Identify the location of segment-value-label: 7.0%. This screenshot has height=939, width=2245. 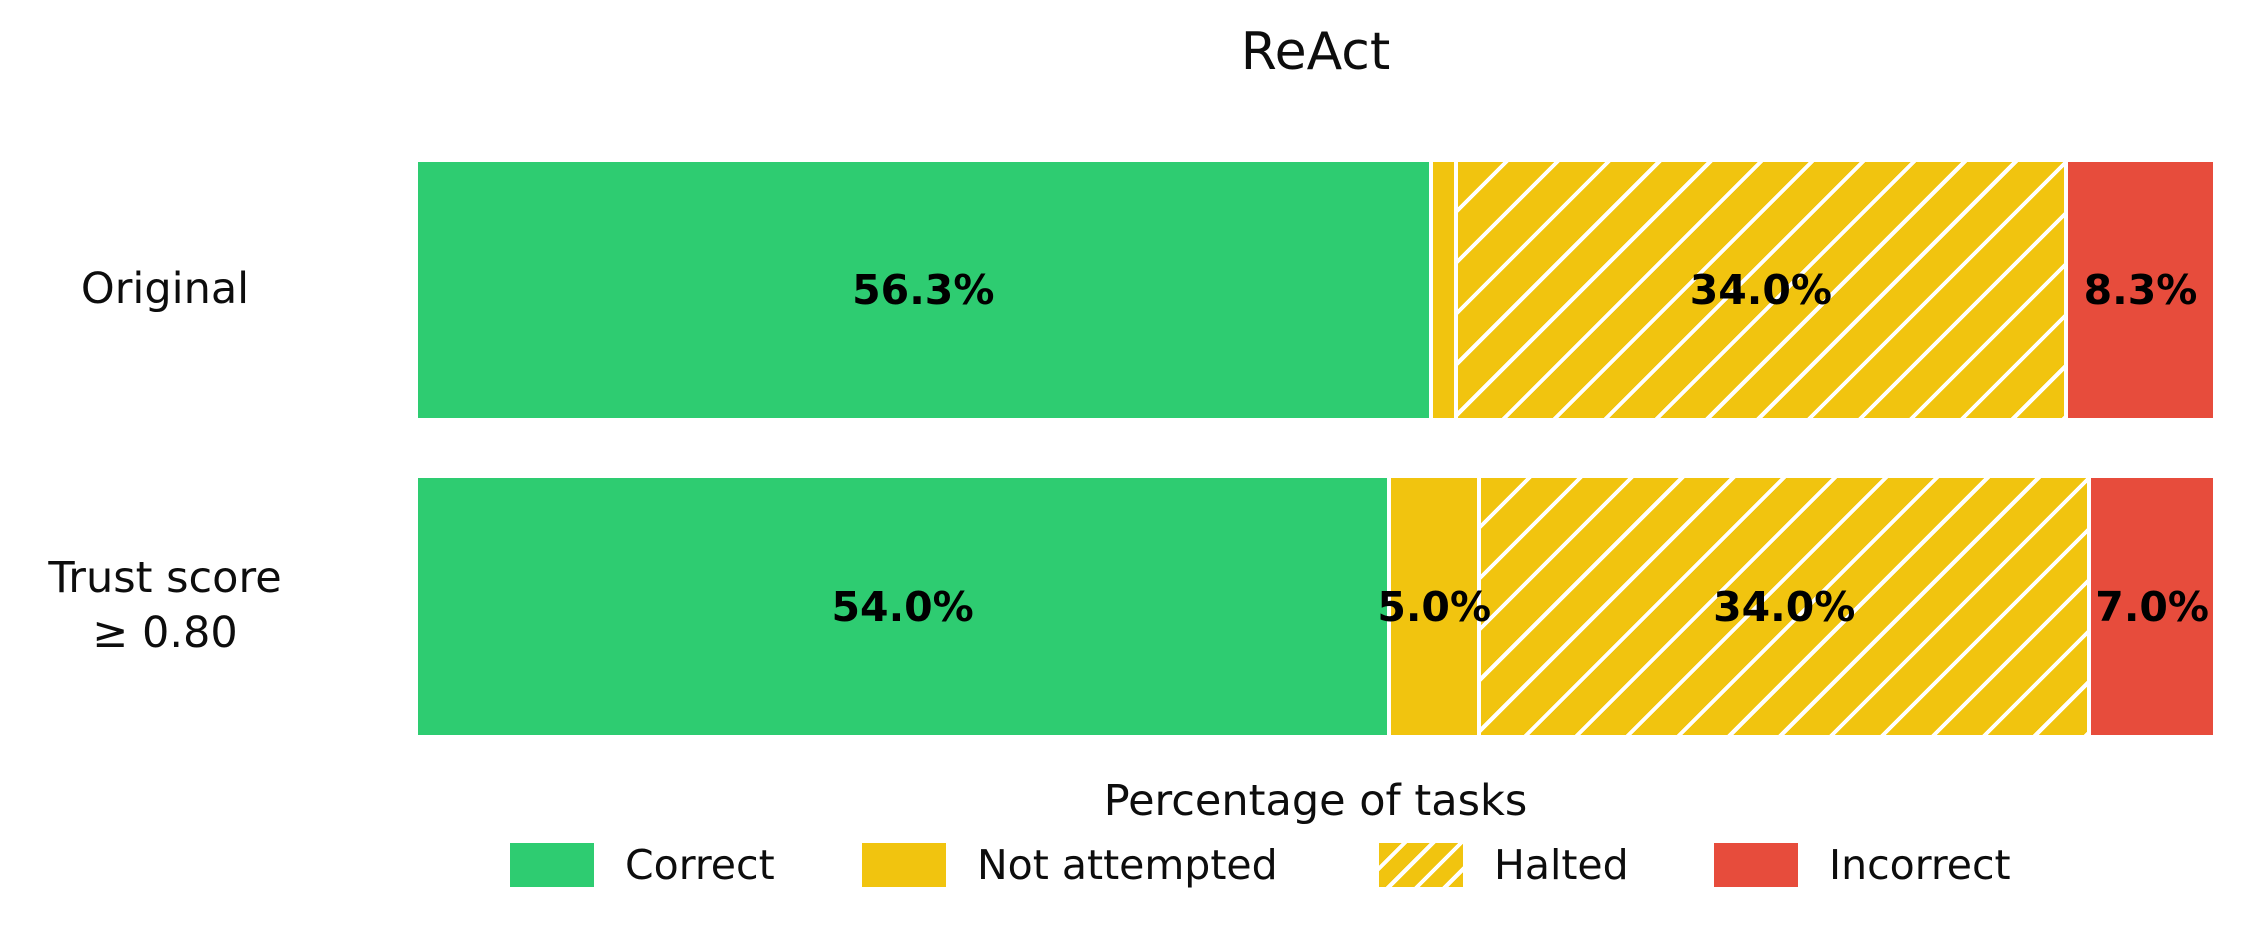
(2152, 606).